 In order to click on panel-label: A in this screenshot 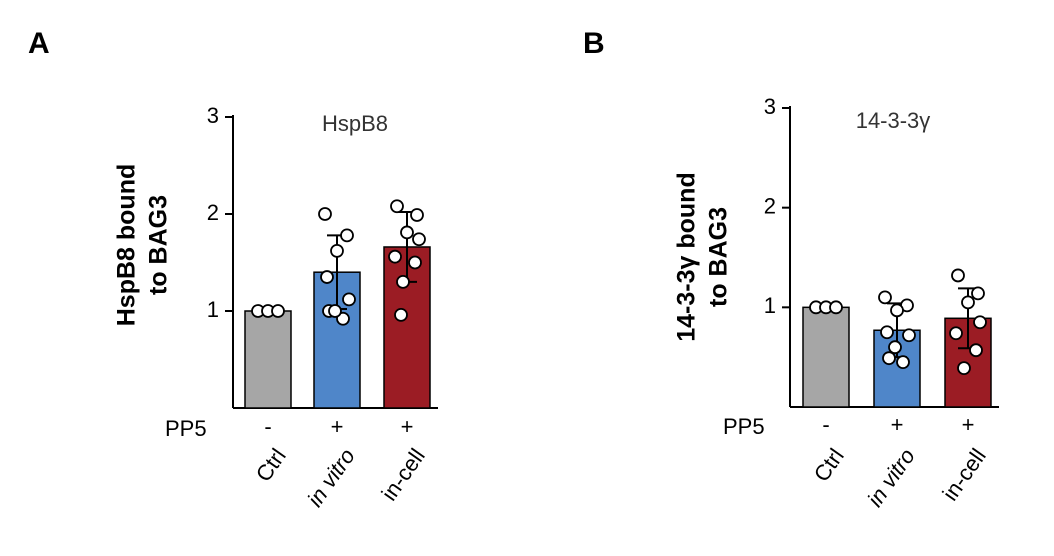, I will do `click(39, 43)`.